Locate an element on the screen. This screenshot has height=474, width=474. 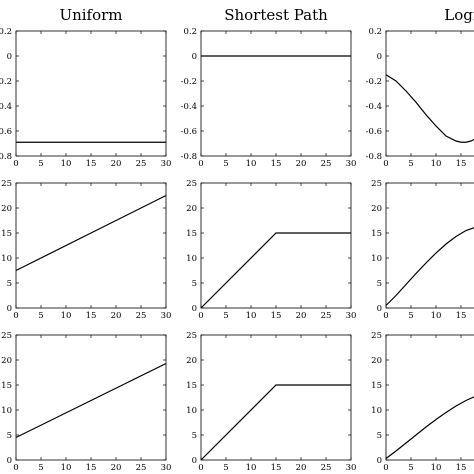
y-tick-label: -0.8 is located at coordinates (374, 157).